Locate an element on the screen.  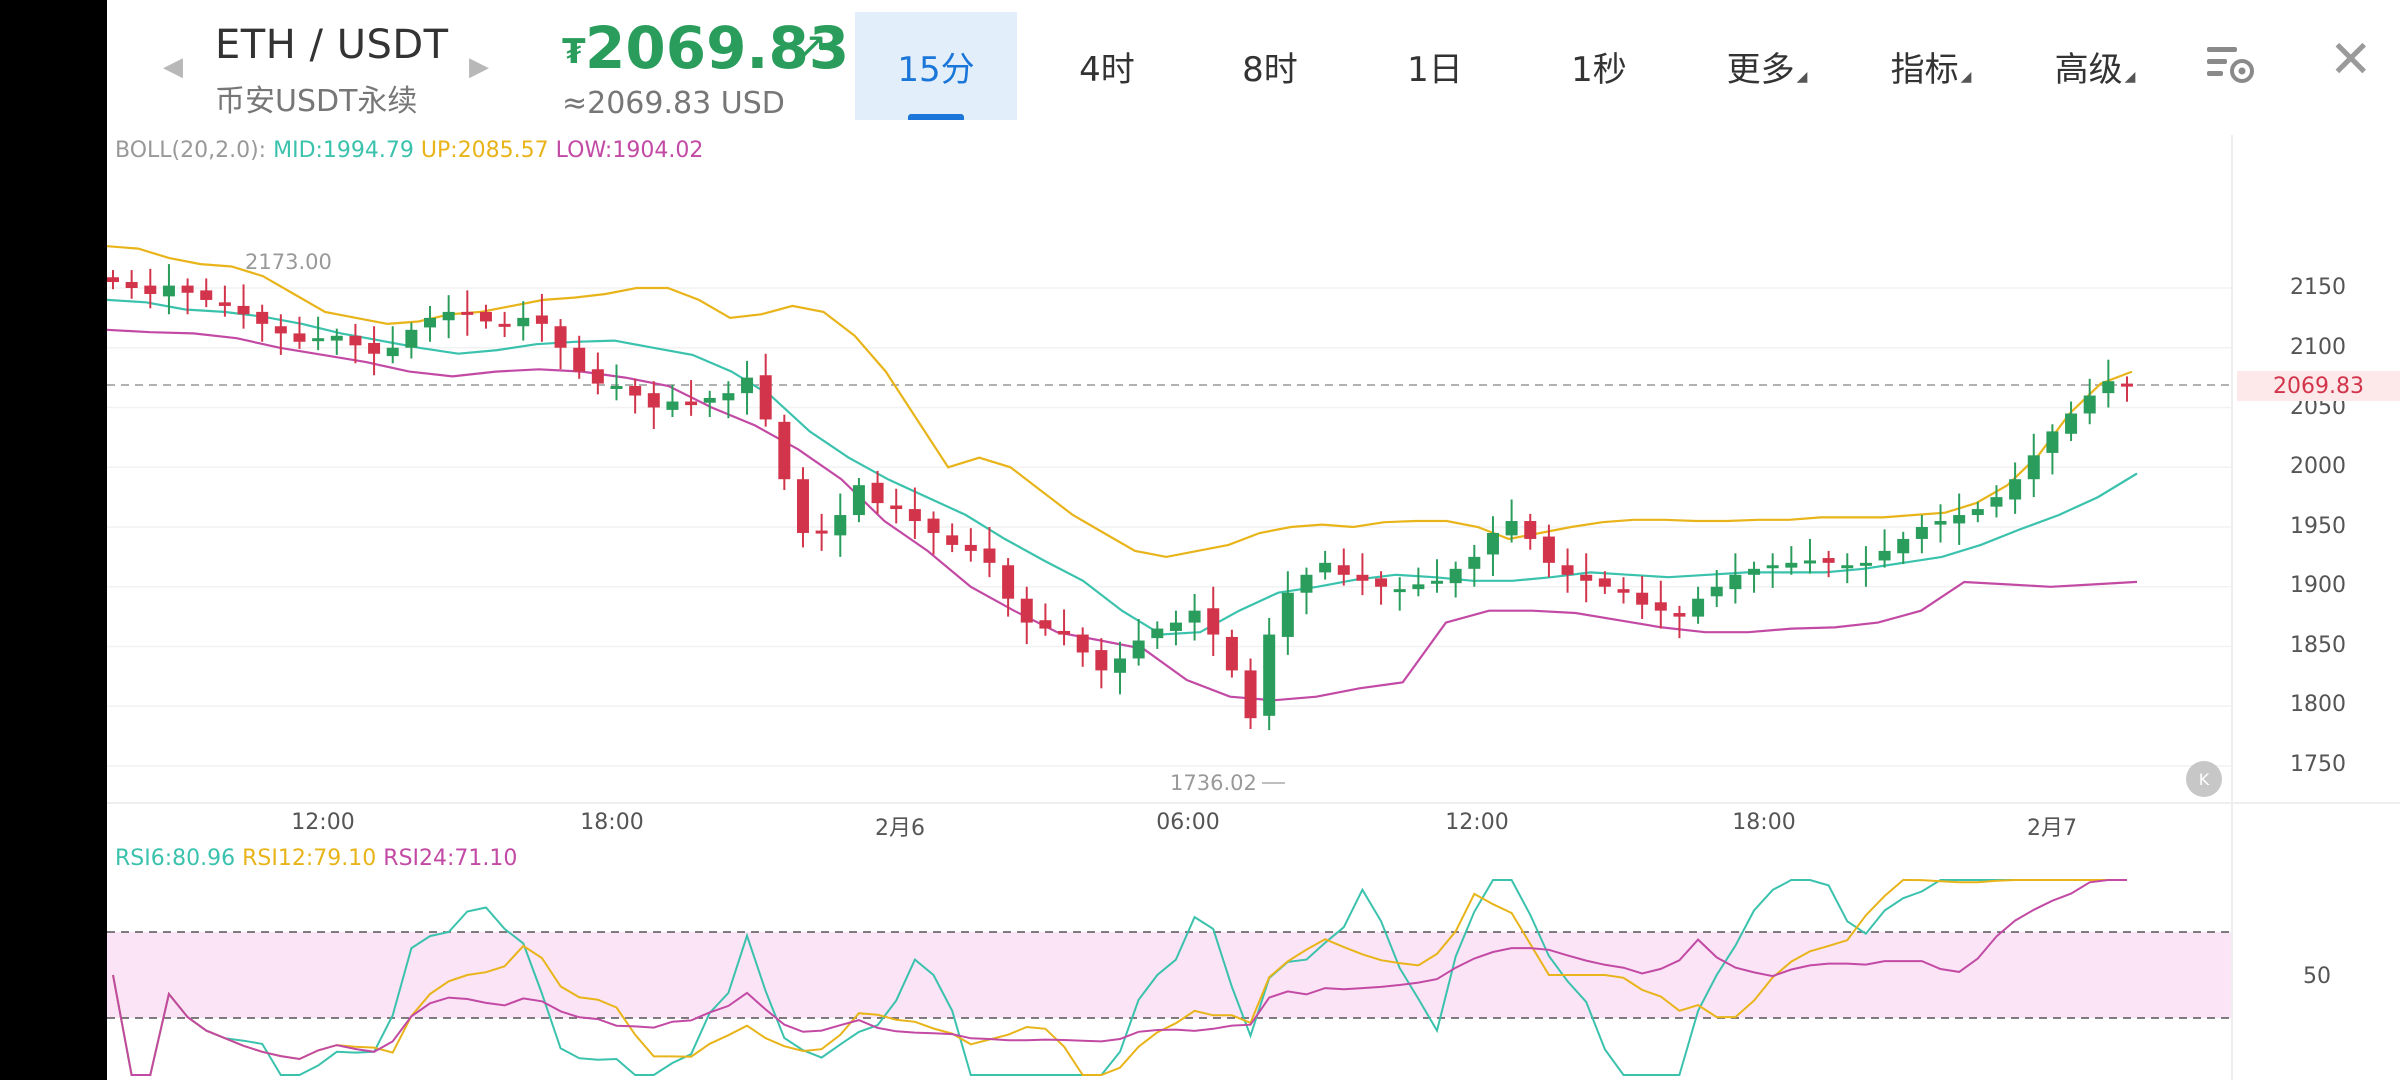
chart-settings-icon is located at coordinates (2231, 66).